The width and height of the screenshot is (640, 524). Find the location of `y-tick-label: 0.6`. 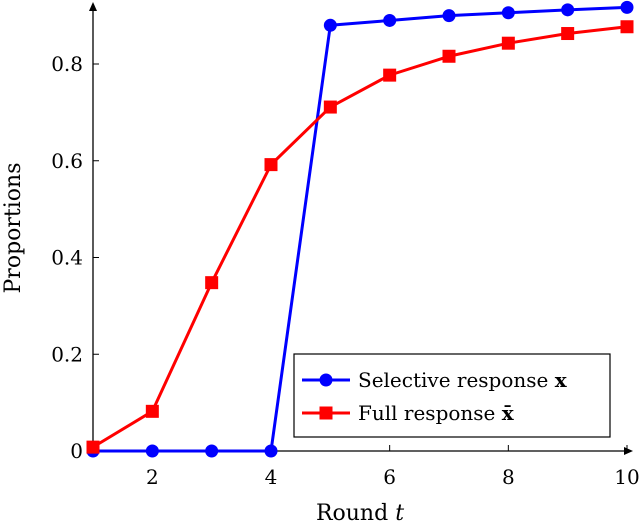

y-tick-label: 0.6 is located at coordinates (67, 161).